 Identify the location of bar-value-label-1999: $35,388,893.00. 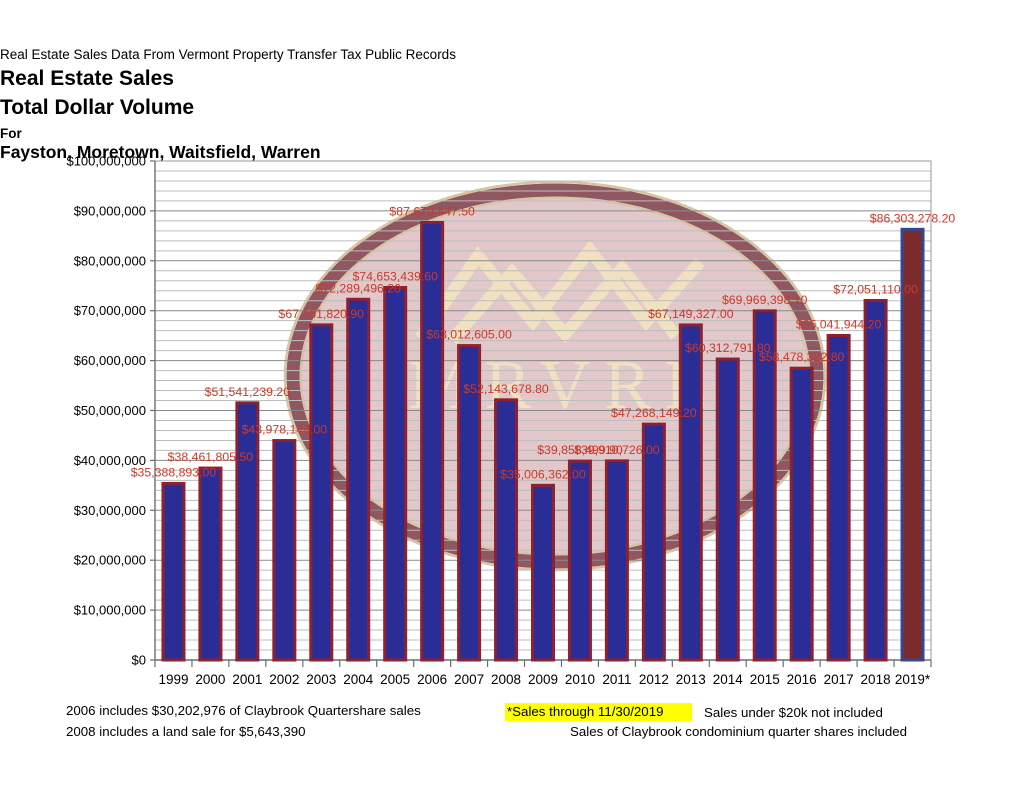
(174, 472).